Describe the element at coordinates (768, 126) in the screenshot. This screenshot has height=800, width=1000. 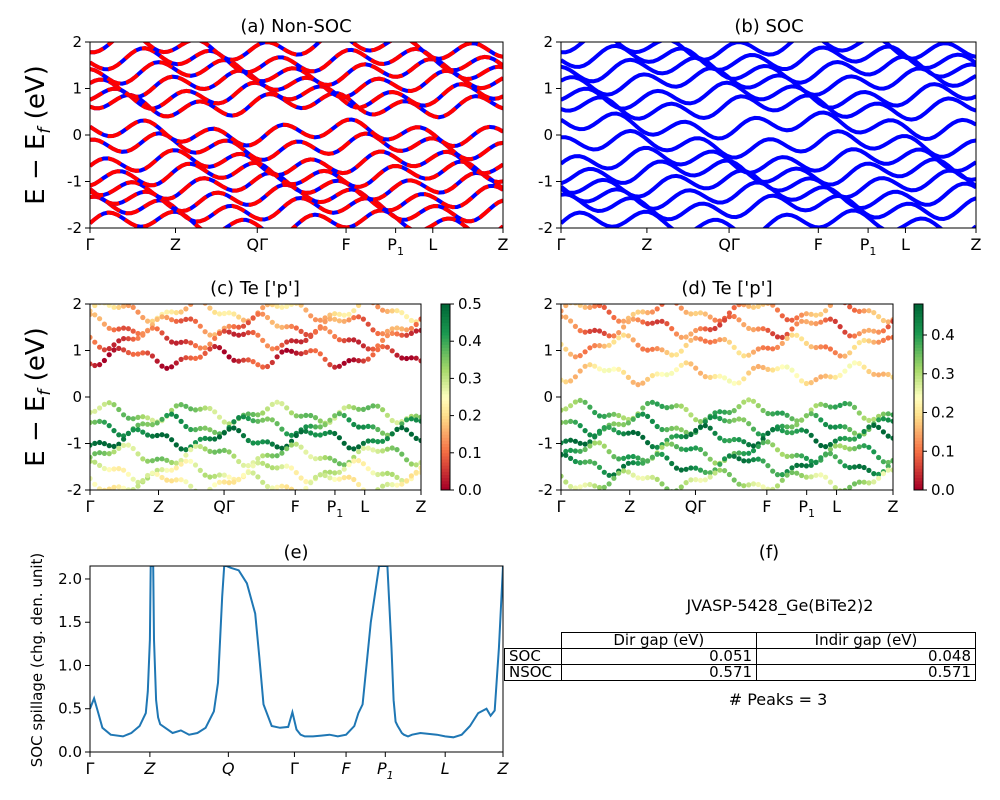
I see `band-line` at that location.